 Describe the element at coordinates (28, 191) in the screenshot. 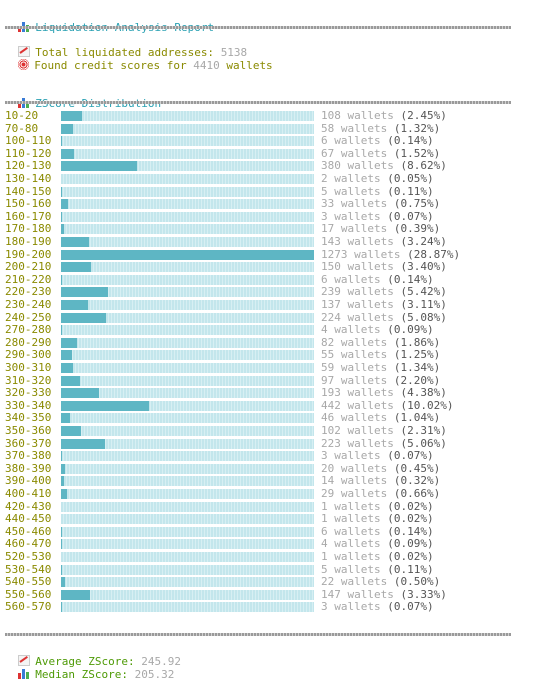

I see `range-label: 140-150` at that location.